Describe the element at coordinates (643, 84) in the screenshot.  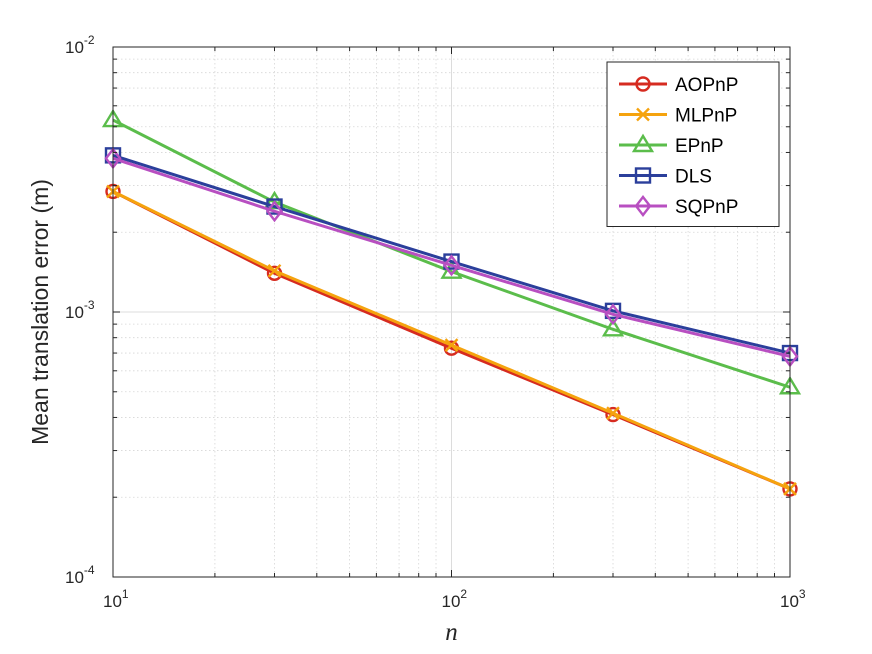
I see `legend-marker-aopnp` at that location.